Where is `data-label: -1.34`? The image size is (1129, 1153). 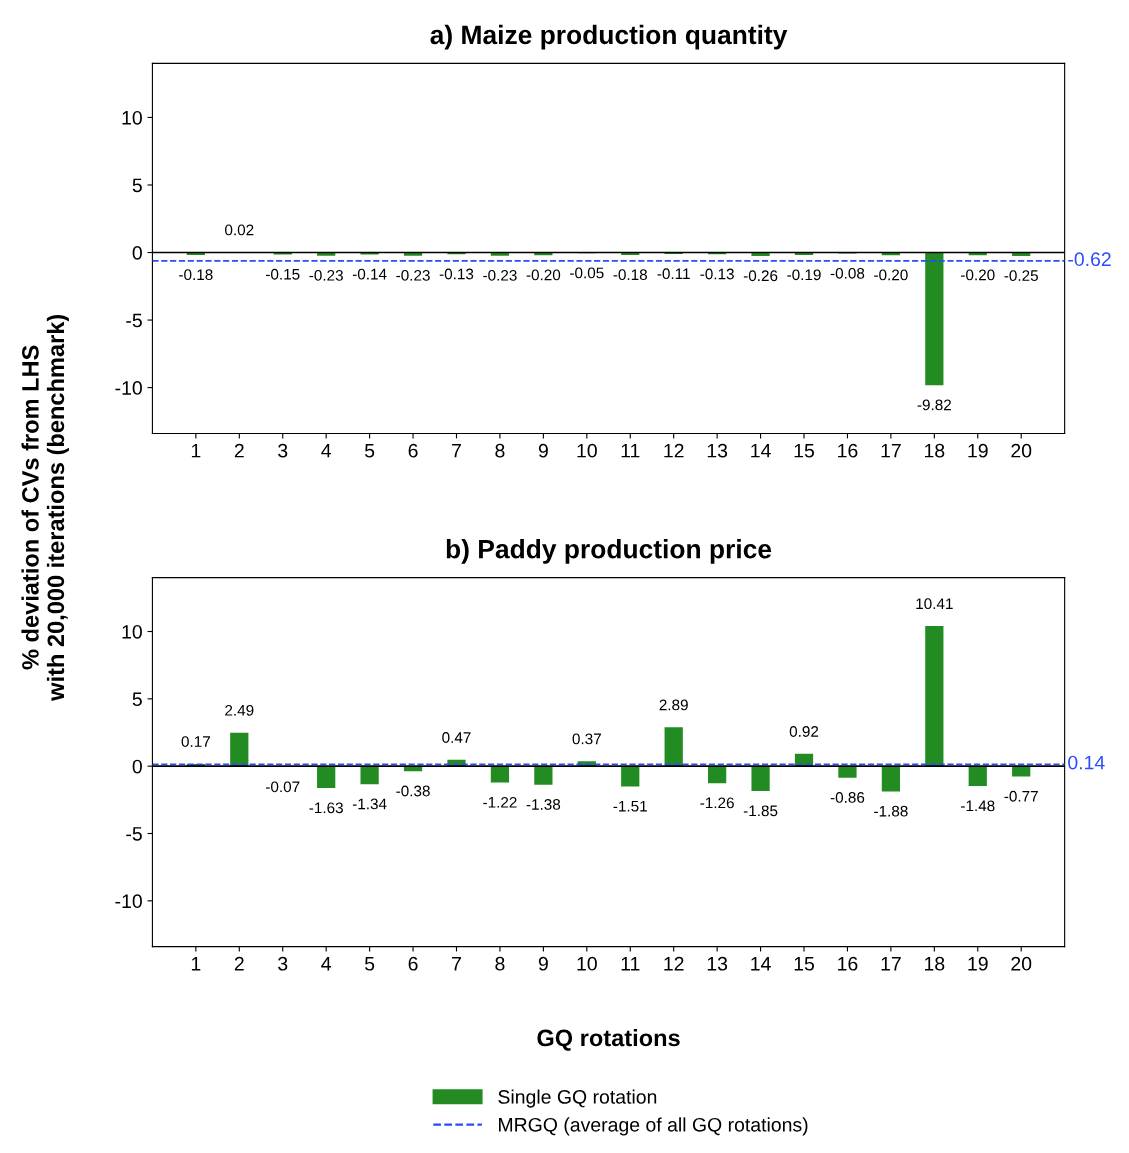 data-label: -1.34 is located at coordinates (369, 804).